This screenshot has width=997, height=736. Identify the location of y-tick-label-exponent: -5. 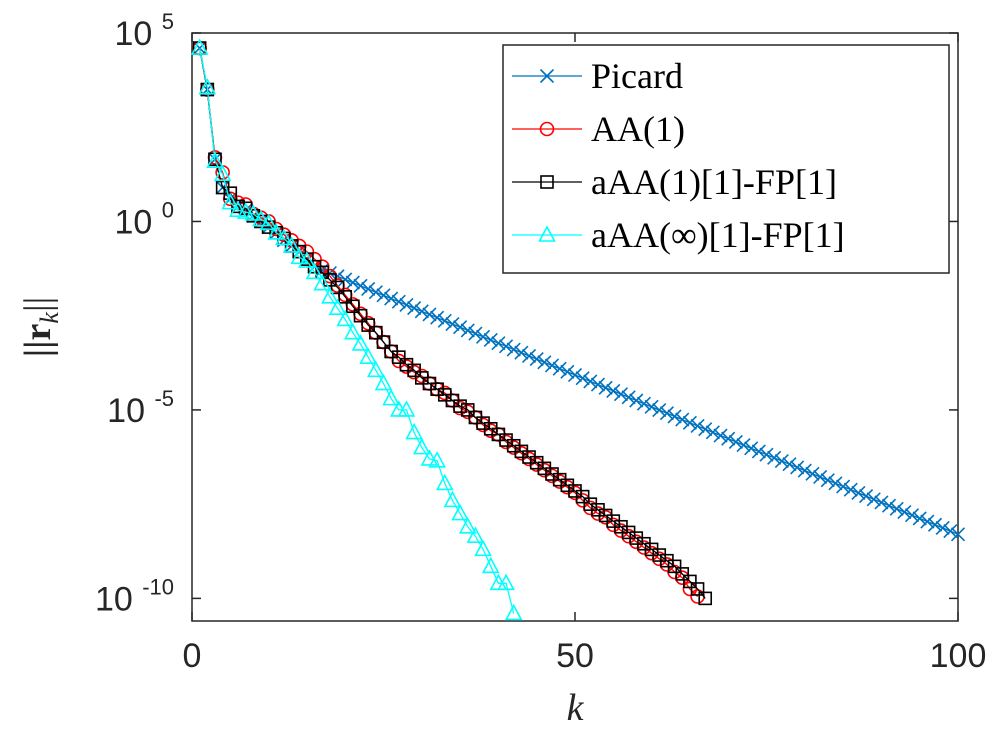
(164, 398).